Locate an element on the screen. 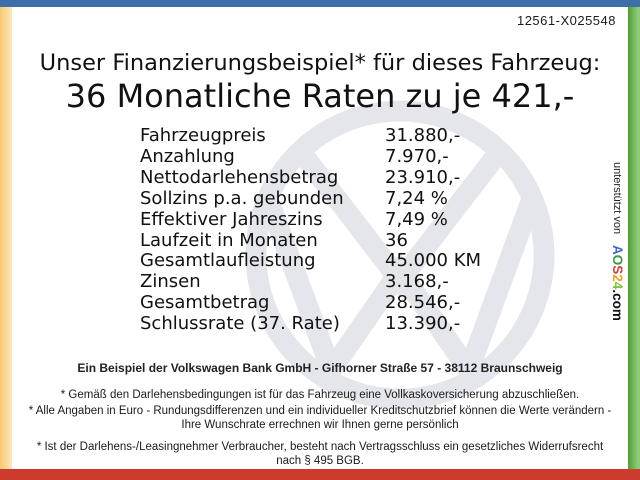  row-label: Anzahlung is located at coordinates (187, 156).